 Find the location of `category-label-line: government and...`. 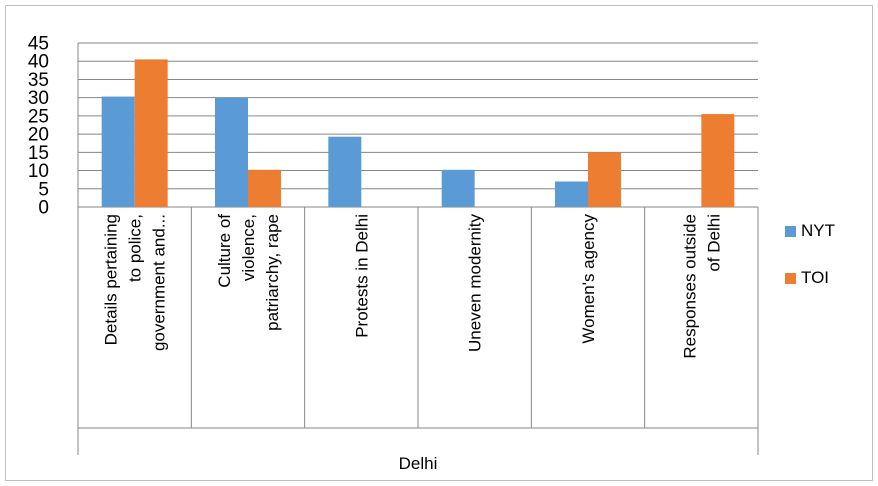

category-label-line: government and... is located at coordinates (159, 282).